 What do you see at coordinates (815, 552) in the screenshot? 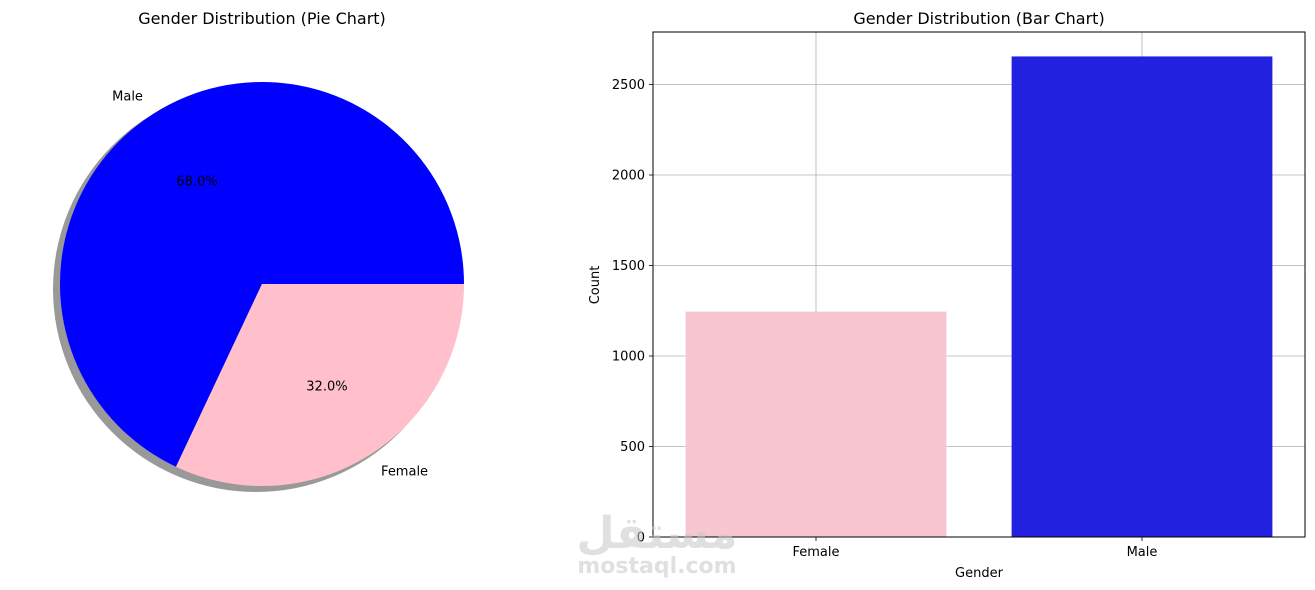
I see `x-tick-label: Female` at bounding box center [815, 552].